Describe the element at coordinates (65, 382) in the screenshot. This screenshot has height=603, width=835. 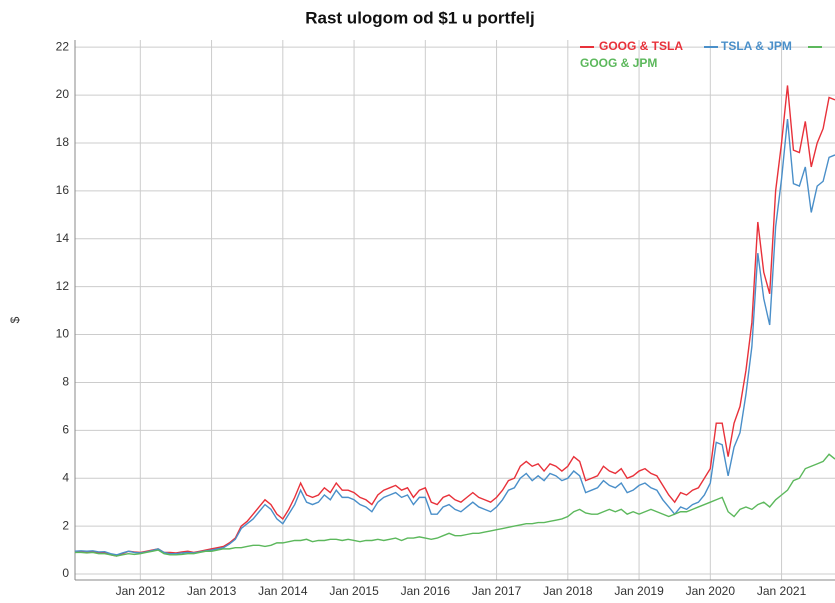
I see `y-tick-label: 8` at that location.